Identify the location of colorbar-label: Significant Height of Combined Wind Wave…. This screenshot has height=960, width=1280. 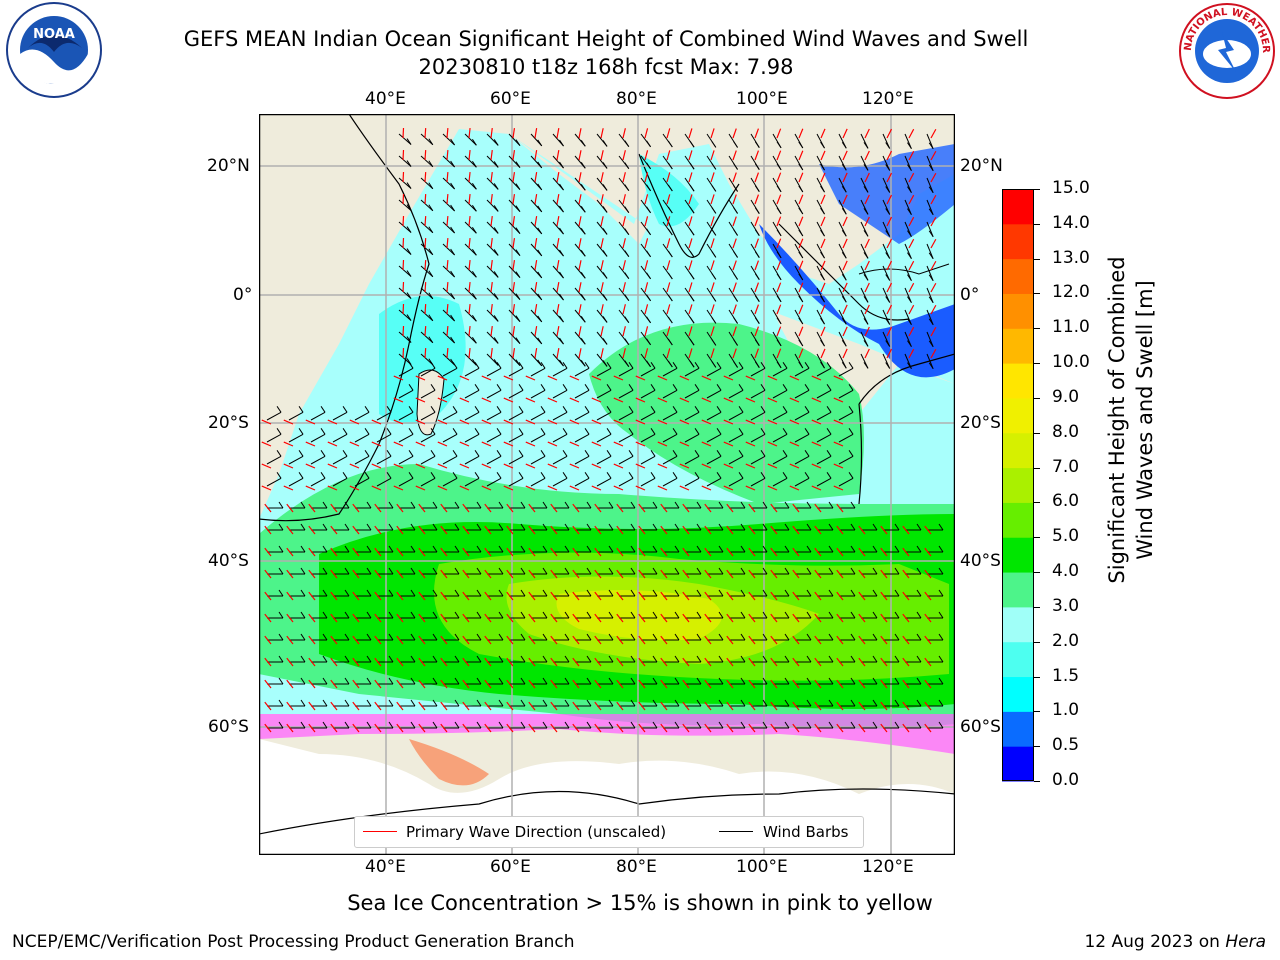
(1131, 419).